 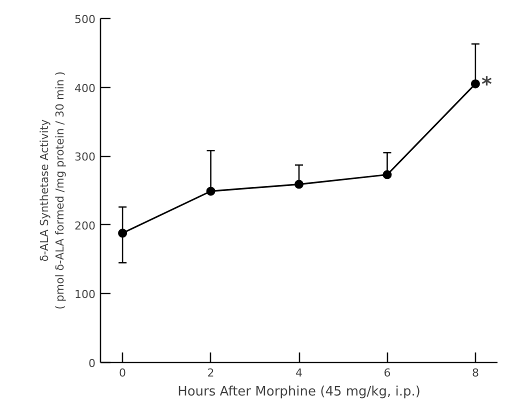 What do you see at coordinates (92, 363) in the screenshot?
I see `y-tick-label: 0` at bounding box center [92, 363].